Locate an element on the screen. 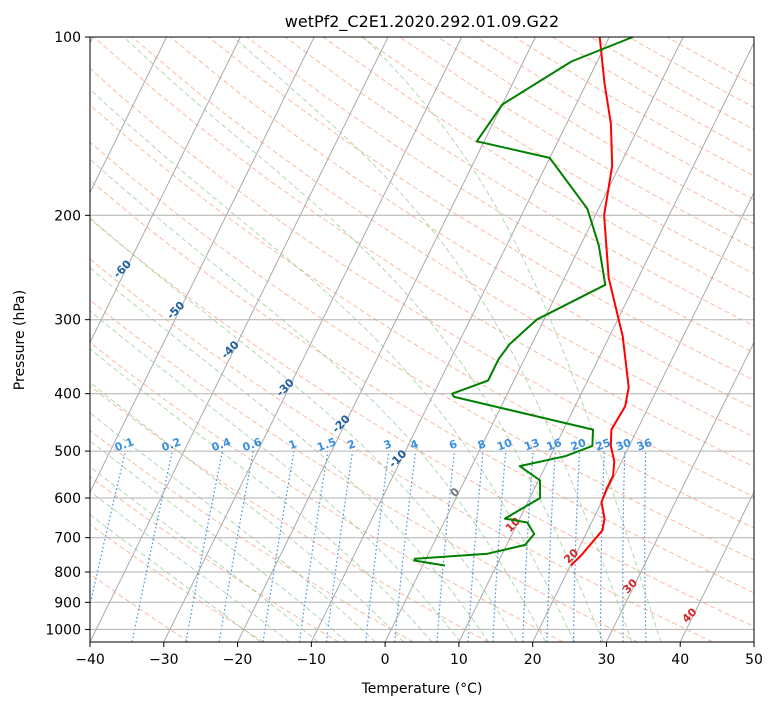 The image size is (775, 708). x-tick-label: 10 is located at coordinates (459, 660).